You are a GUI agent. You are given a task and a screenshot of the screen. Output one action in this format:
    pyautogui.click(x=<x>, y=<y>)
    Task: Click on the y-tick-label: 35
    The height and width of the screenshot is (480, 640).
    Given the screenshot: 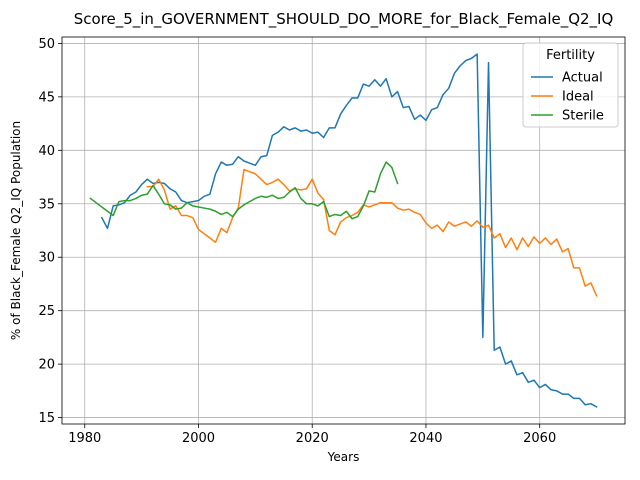 What is the action you would take?
    pyautogui.click(x=46, y=204)
    